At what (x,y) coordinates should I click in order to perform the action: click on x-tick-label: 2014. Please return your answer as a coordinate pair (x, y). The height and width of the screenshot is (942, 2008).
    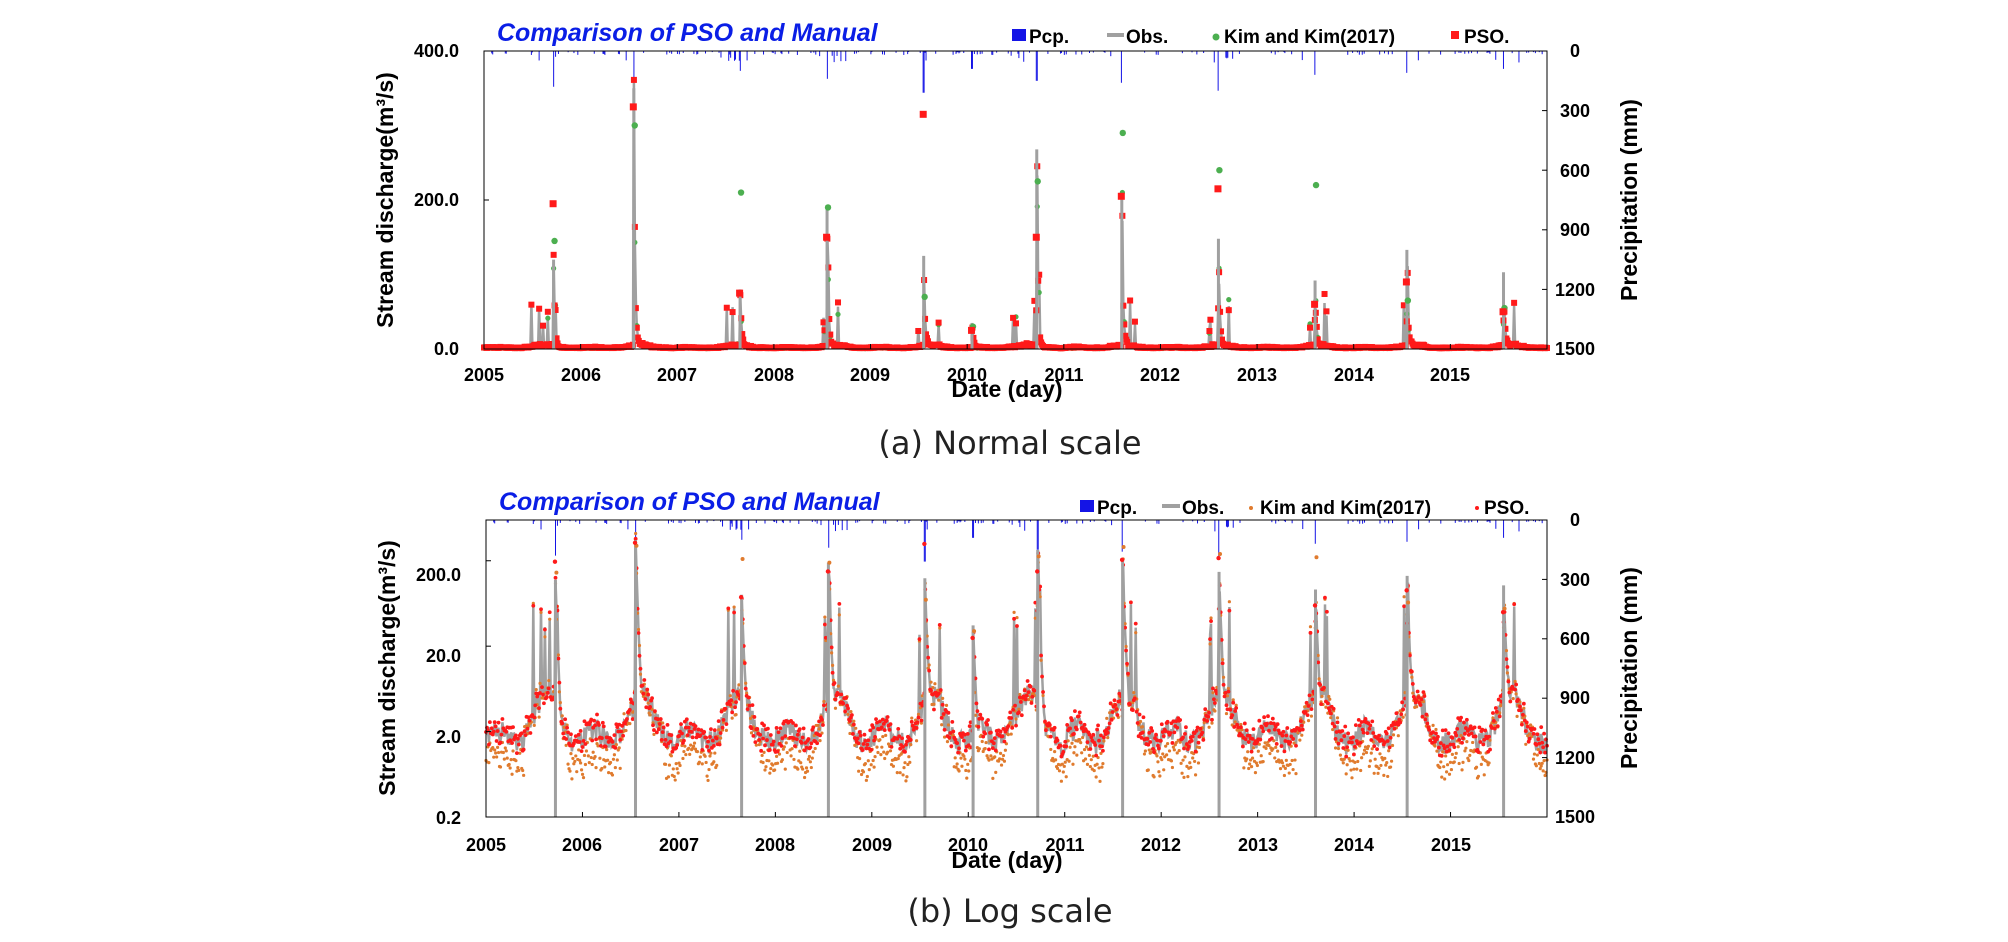
    Looking at the image, I should click on (1354, 845).